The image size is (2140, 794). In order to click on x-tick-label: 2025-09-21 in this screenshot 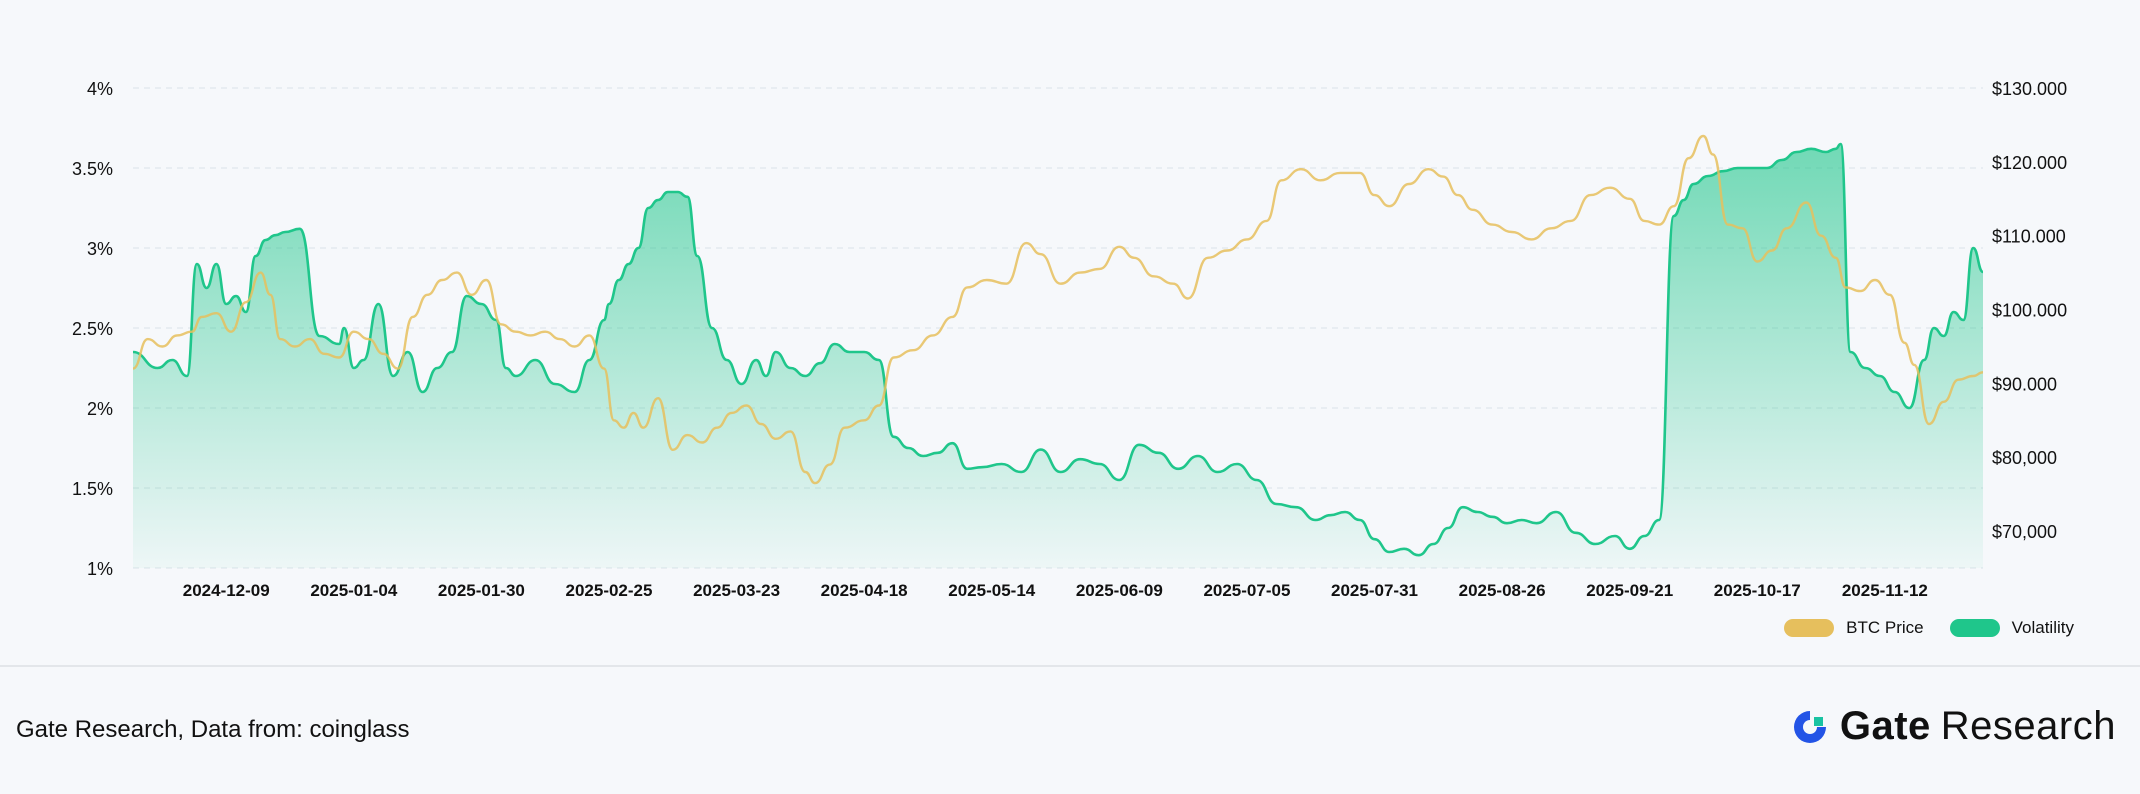, I will do `click(1629, 590)`.